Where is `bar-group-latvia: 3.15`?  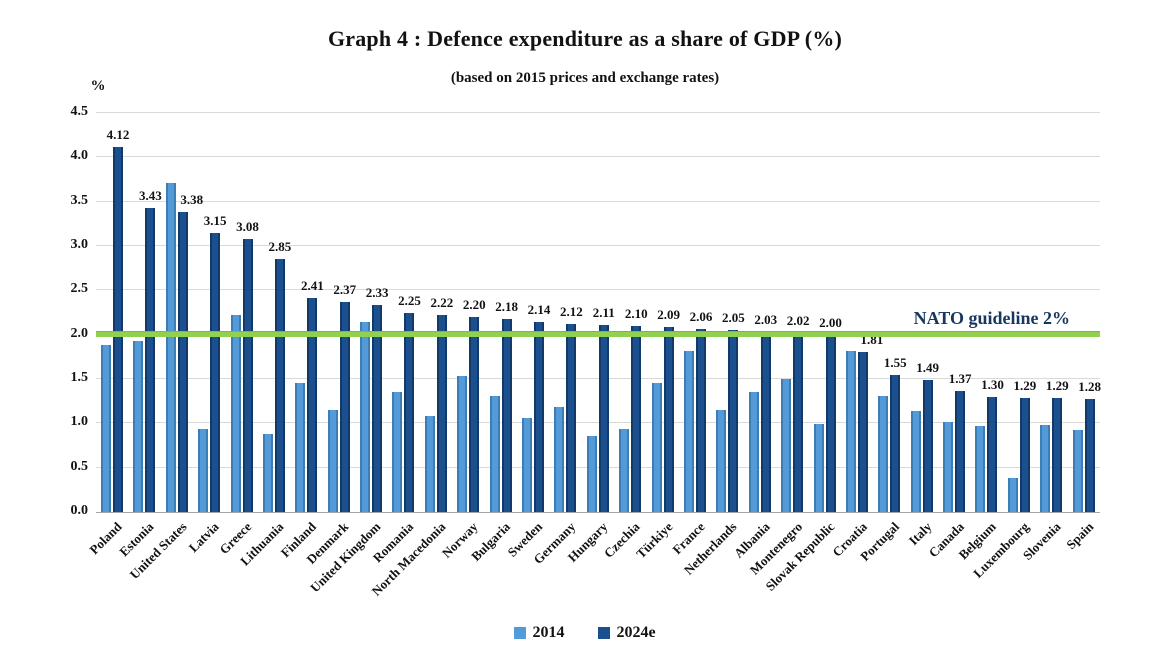 bar-group-latvia: 3.15 is located at coordinates (210, 312).